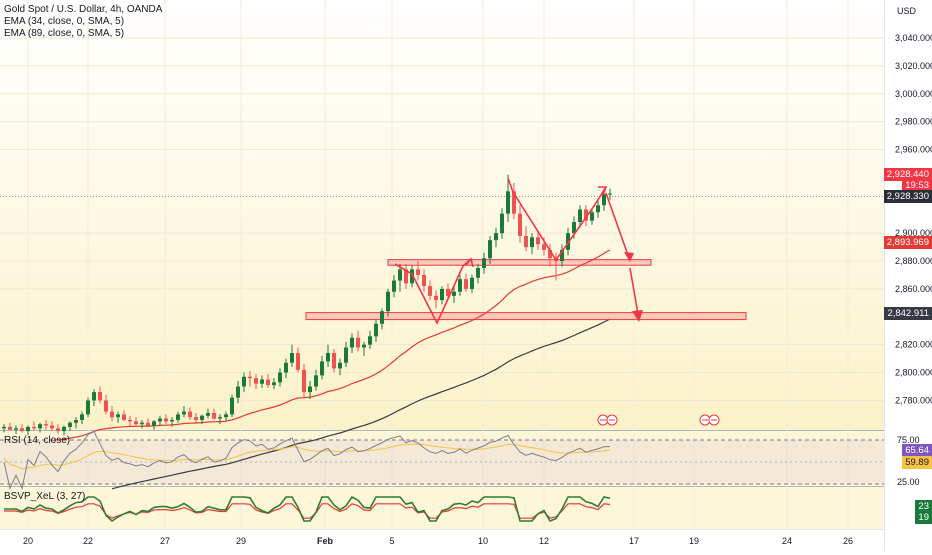 The width and height of the screenshot is (932, 555). What do you see at coordinates (848, 541) in the screenshot?
I see `date-tick-label: 26` at bounding box center [848, 541].